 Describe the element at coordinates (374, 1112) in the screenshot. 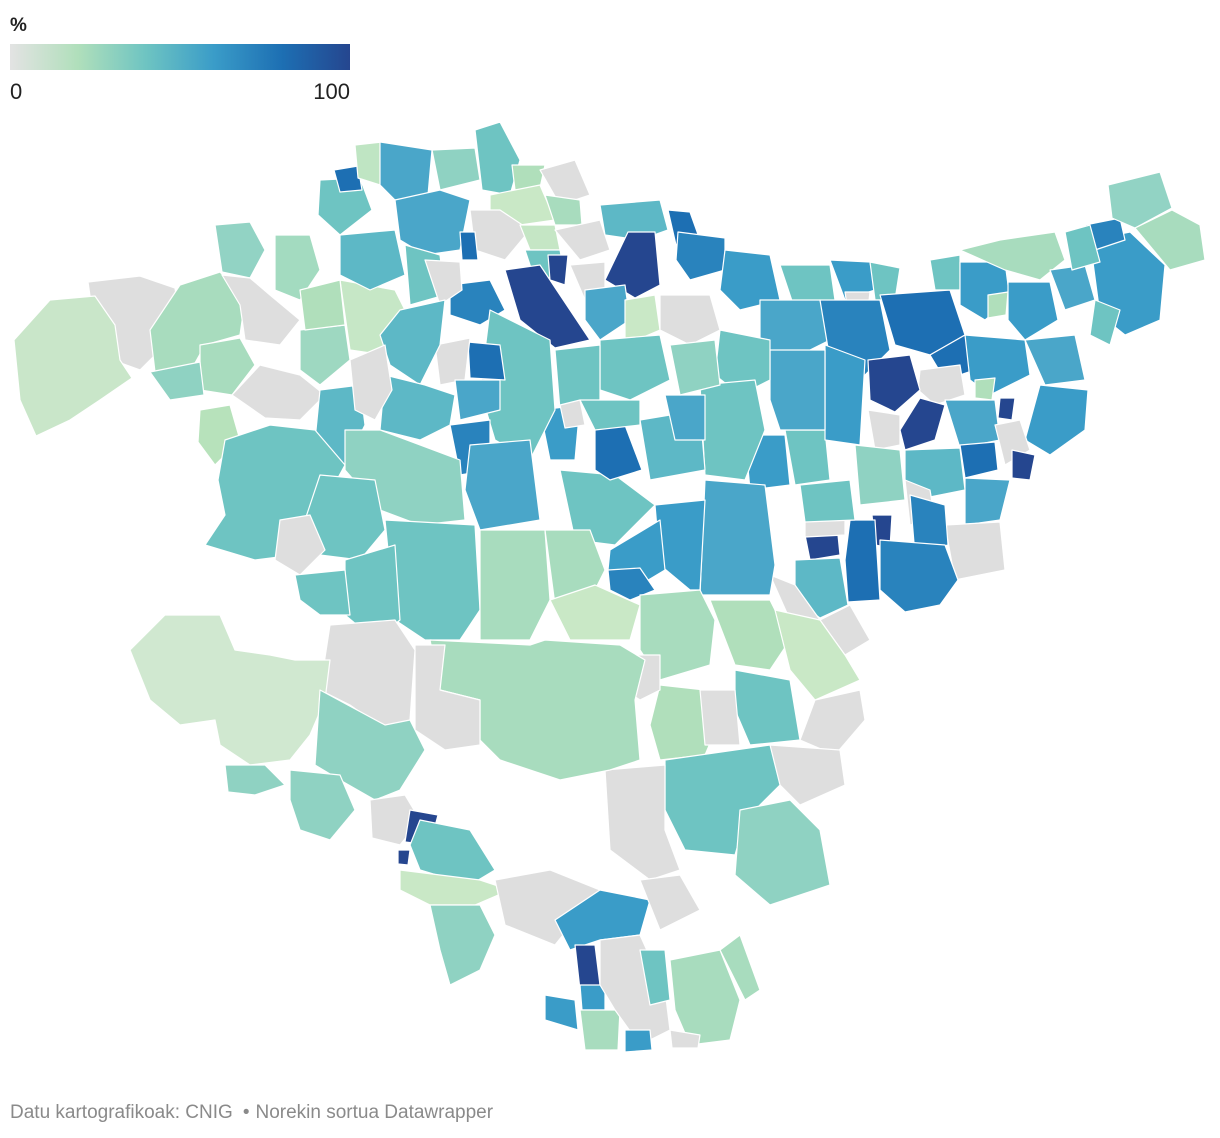

I see `tool-credit: Norekin sortua Datawrapper` at that location.